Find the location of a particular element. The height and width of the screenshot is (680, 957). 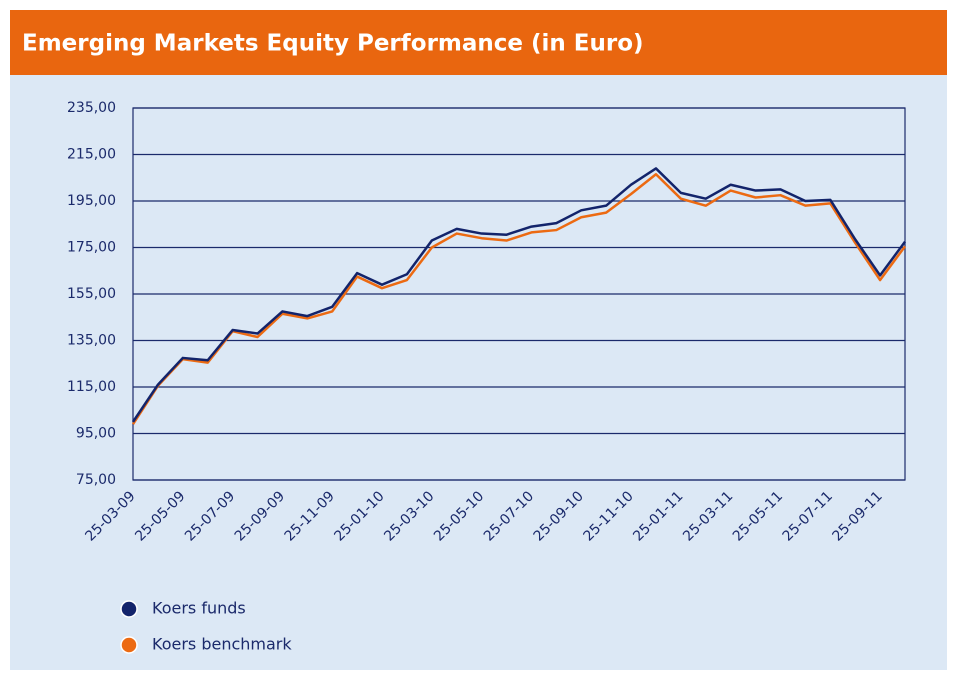

y-tick-label: 75,00 is located at coordinates (96, 480).